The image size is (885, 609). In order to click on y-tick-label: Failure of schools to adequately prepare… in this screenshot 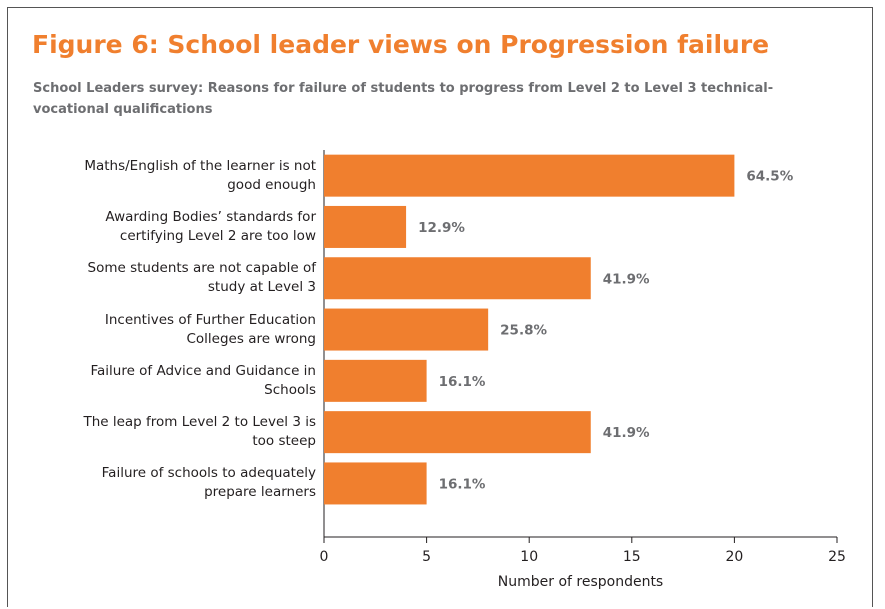, I will do `click(208, 483)`.